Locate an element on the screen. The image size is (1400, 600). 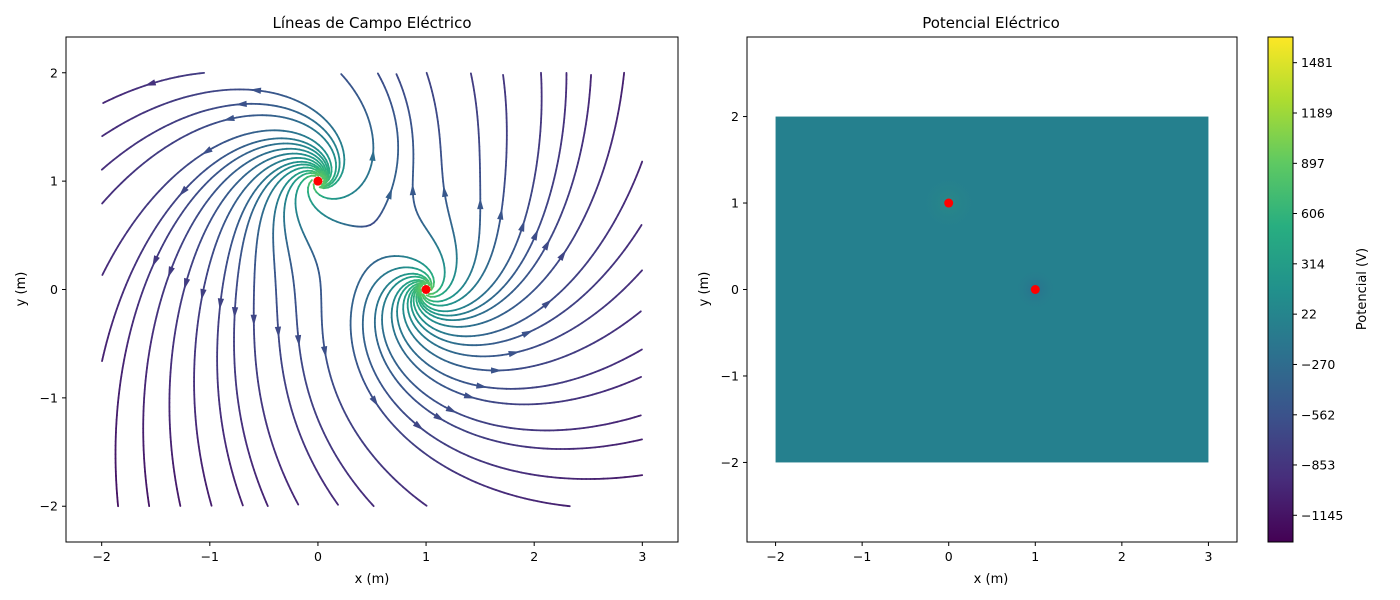
potential-y-axis-label: y (m) is located at coordinates (704, 289).